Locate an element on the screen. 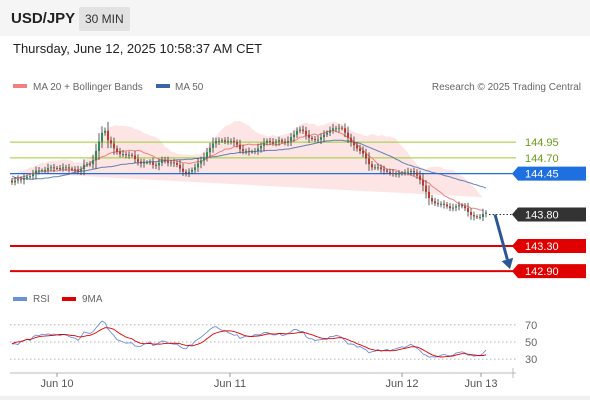 This screenshot has height=400, width=590. ma20-legend-label: MA 20 + Bollinger Bands is located at coordinates (88, 87).